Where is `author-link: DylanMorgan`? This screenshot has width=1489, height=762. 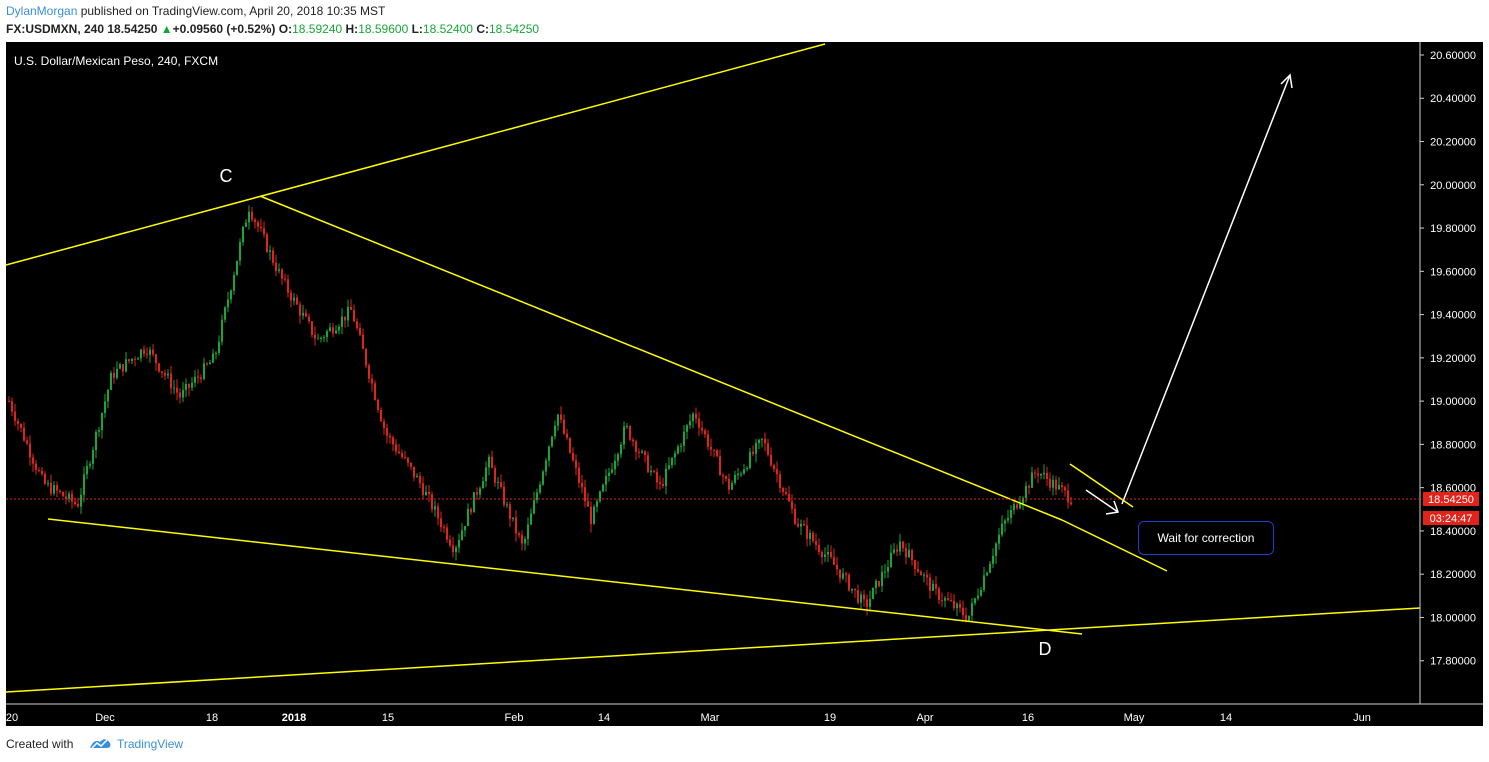 author-link: DylanMorgan is located at coordinates (42, 11).